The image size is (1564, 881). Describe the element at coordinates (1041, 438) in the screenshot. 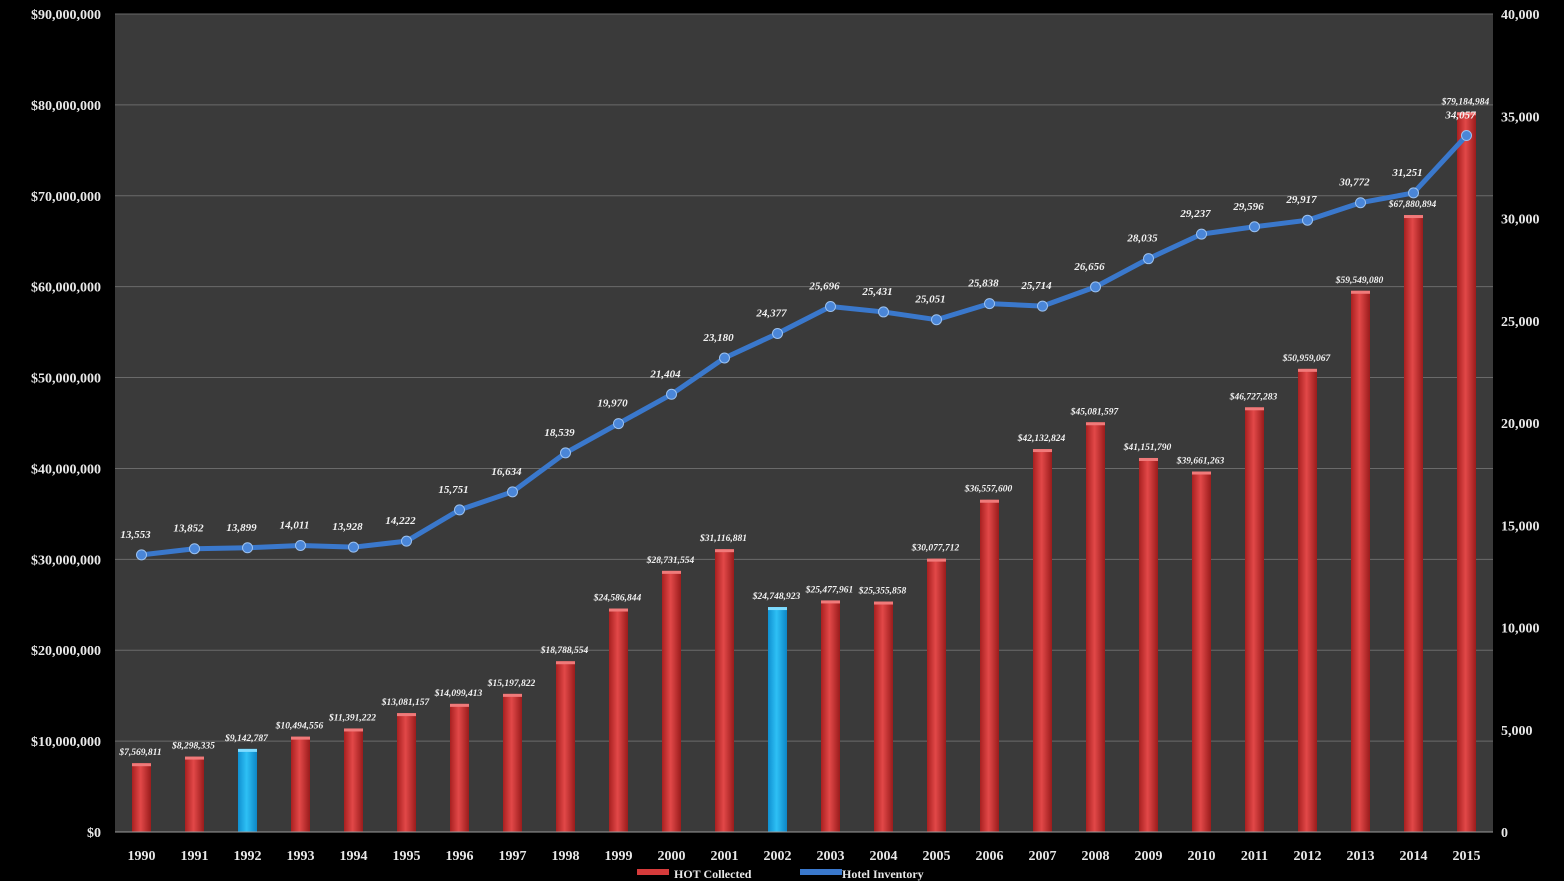

I see `bar-data-label: $42,132,824` at that location.